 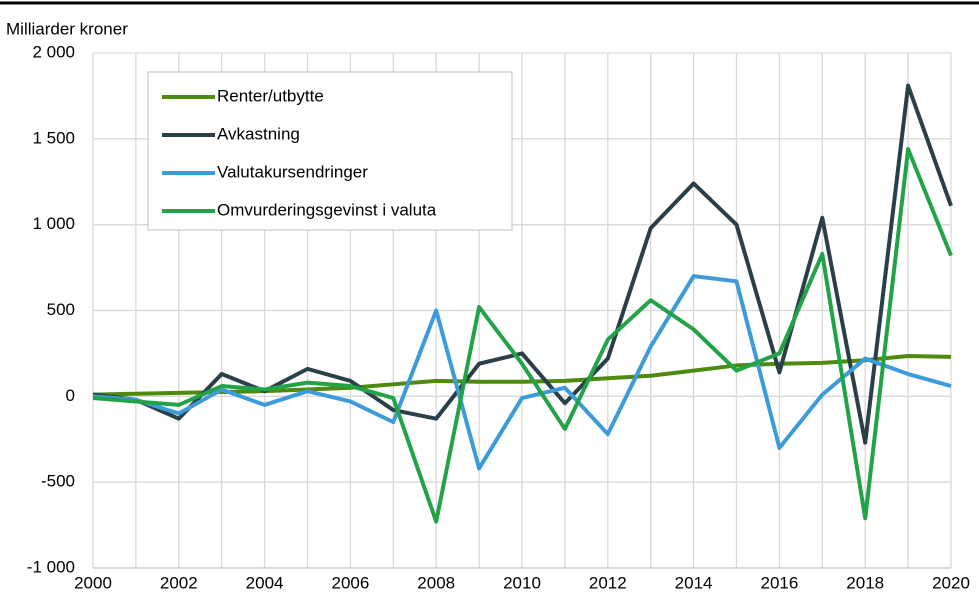 What do you see at coordinates (258, 133) in the screenshot?
I see `legend-label: Avkastning` at bounding box center [258, 133].